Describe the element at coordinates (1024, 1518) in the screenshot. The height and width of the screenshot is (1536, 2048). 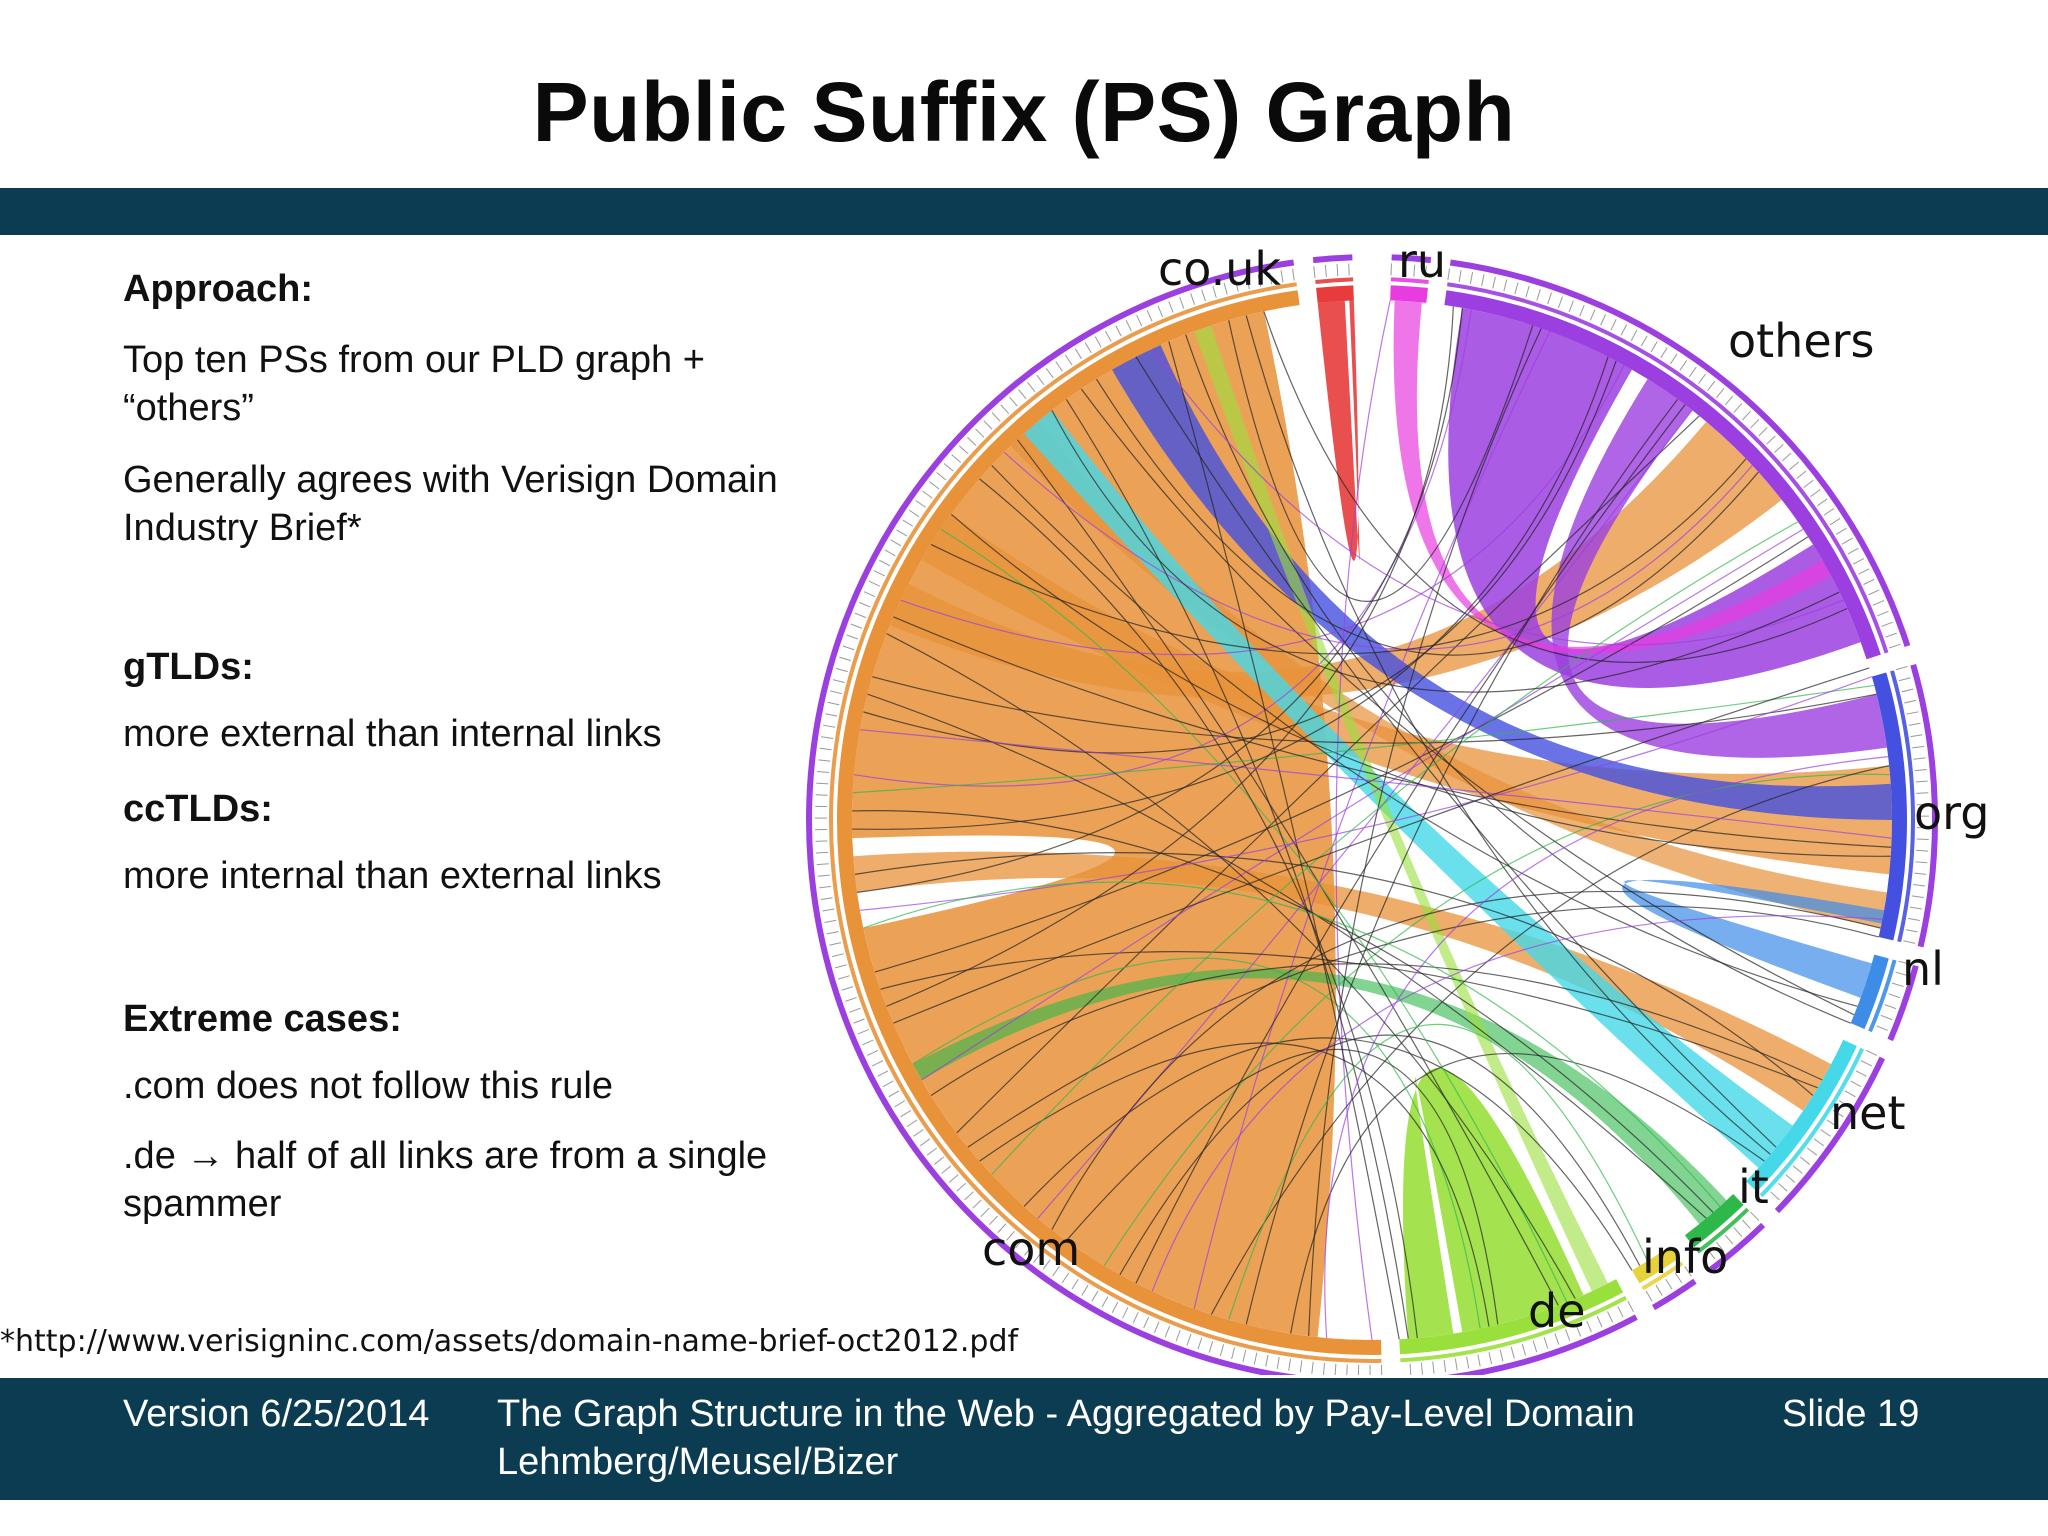
I see `bottom-margin` at that location.